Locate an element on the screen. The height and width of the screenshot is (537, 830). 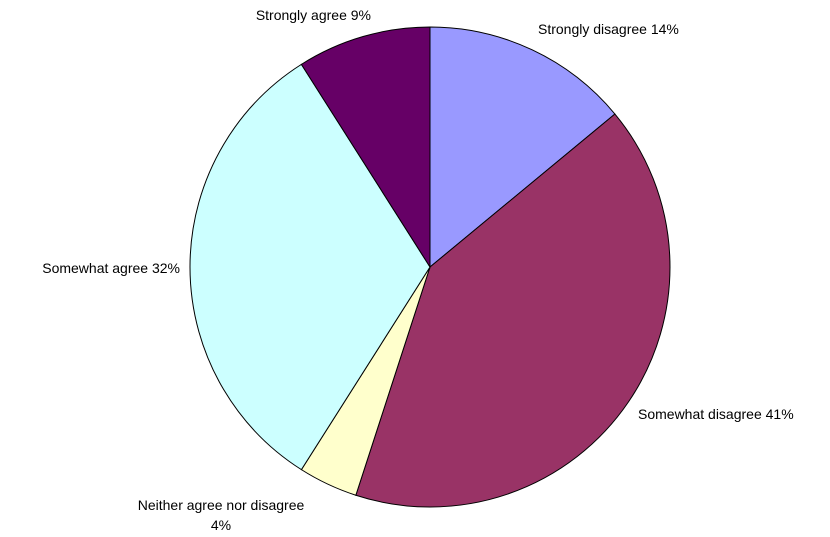
label-neither-percent: 4% is located at coordinates (221, 525).